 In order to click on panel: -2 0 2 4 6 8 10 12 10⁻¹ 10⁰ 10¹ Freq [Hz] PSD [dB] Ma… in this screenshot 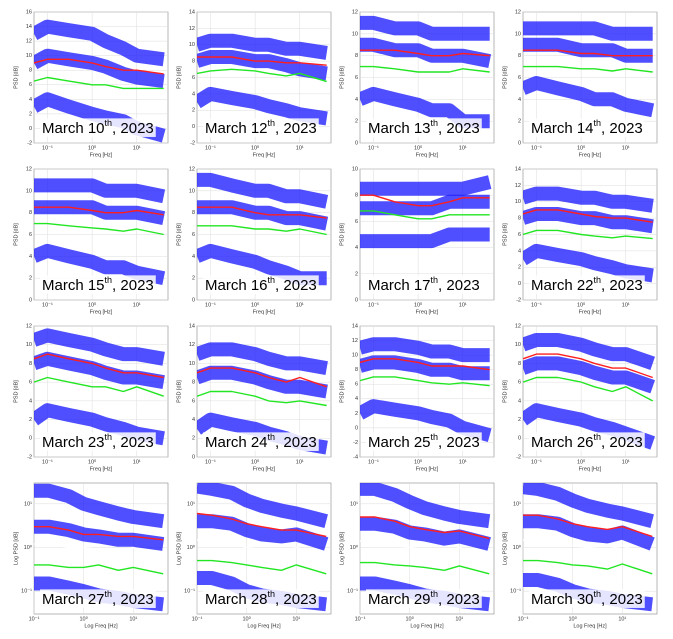, I will do `click(580, 397)`.